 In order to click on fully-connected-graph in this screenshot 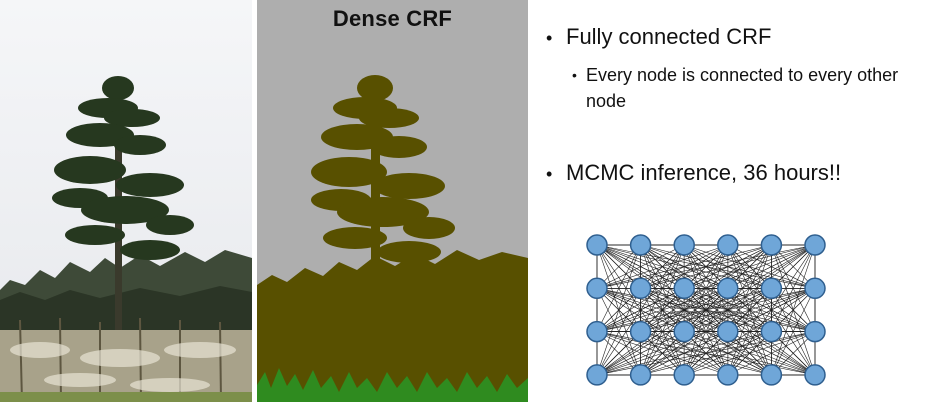, I will do `click(705, 310)`.